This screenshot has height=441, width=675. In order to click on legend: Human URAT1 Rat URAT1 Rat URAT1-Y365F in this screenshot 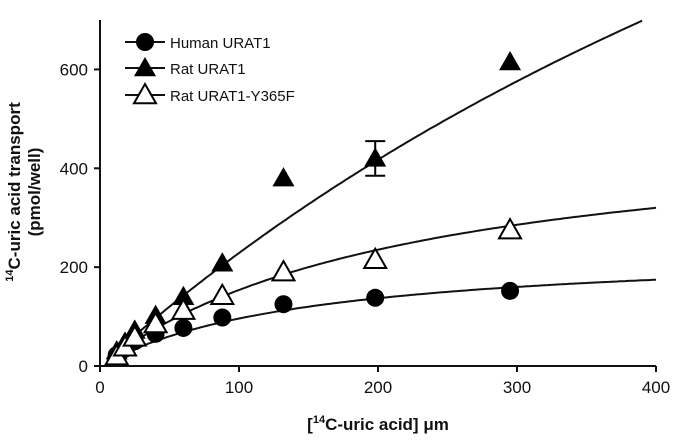, I will do `click(210, 69)`.